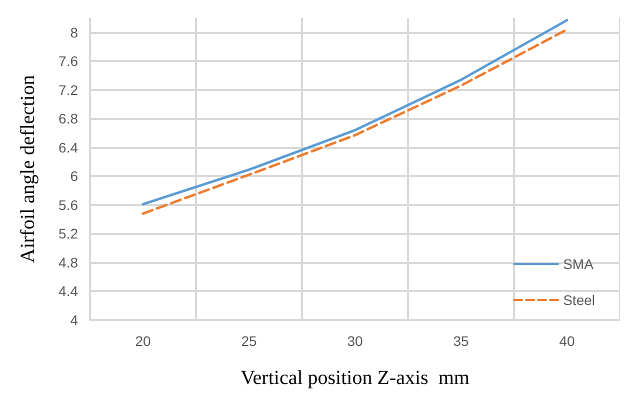 The width and height of the screenshot is (628, 404). Describe the element at coordinates (249, 341) in the screenshot. I see `x-tick-label: 25` at that location.